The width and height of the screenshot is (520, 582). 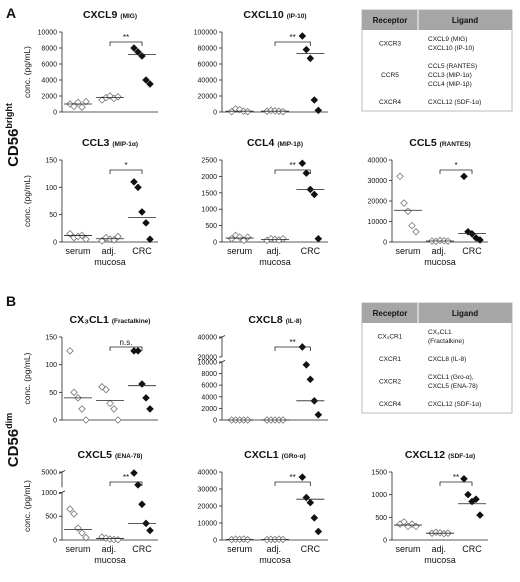 What do you see at coordinates (9, 421) in the screenshot?
I see `row-label-sup: dim` at bounding box center [9, 421].